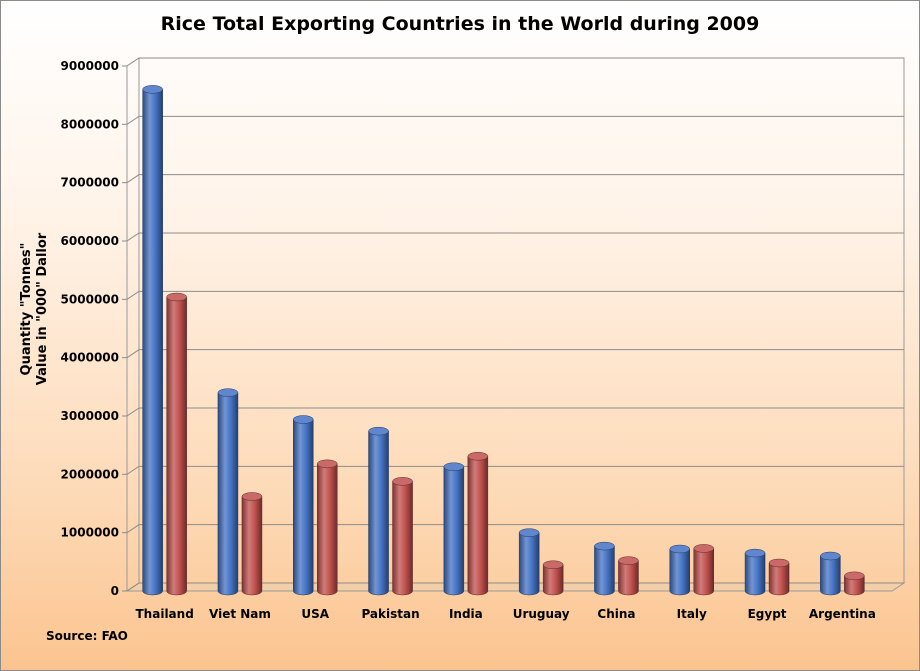 This screenshot has height=671, width=920. What do you see at coordinates (90, 416) in the screenshot?
I see `y-tick-label: 3000000` at bounding box center [90, 416].